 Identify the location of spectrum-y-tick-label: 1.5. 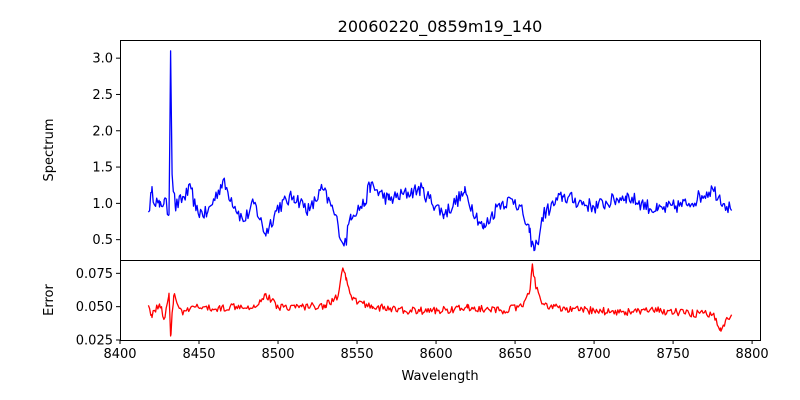
(102, 168).